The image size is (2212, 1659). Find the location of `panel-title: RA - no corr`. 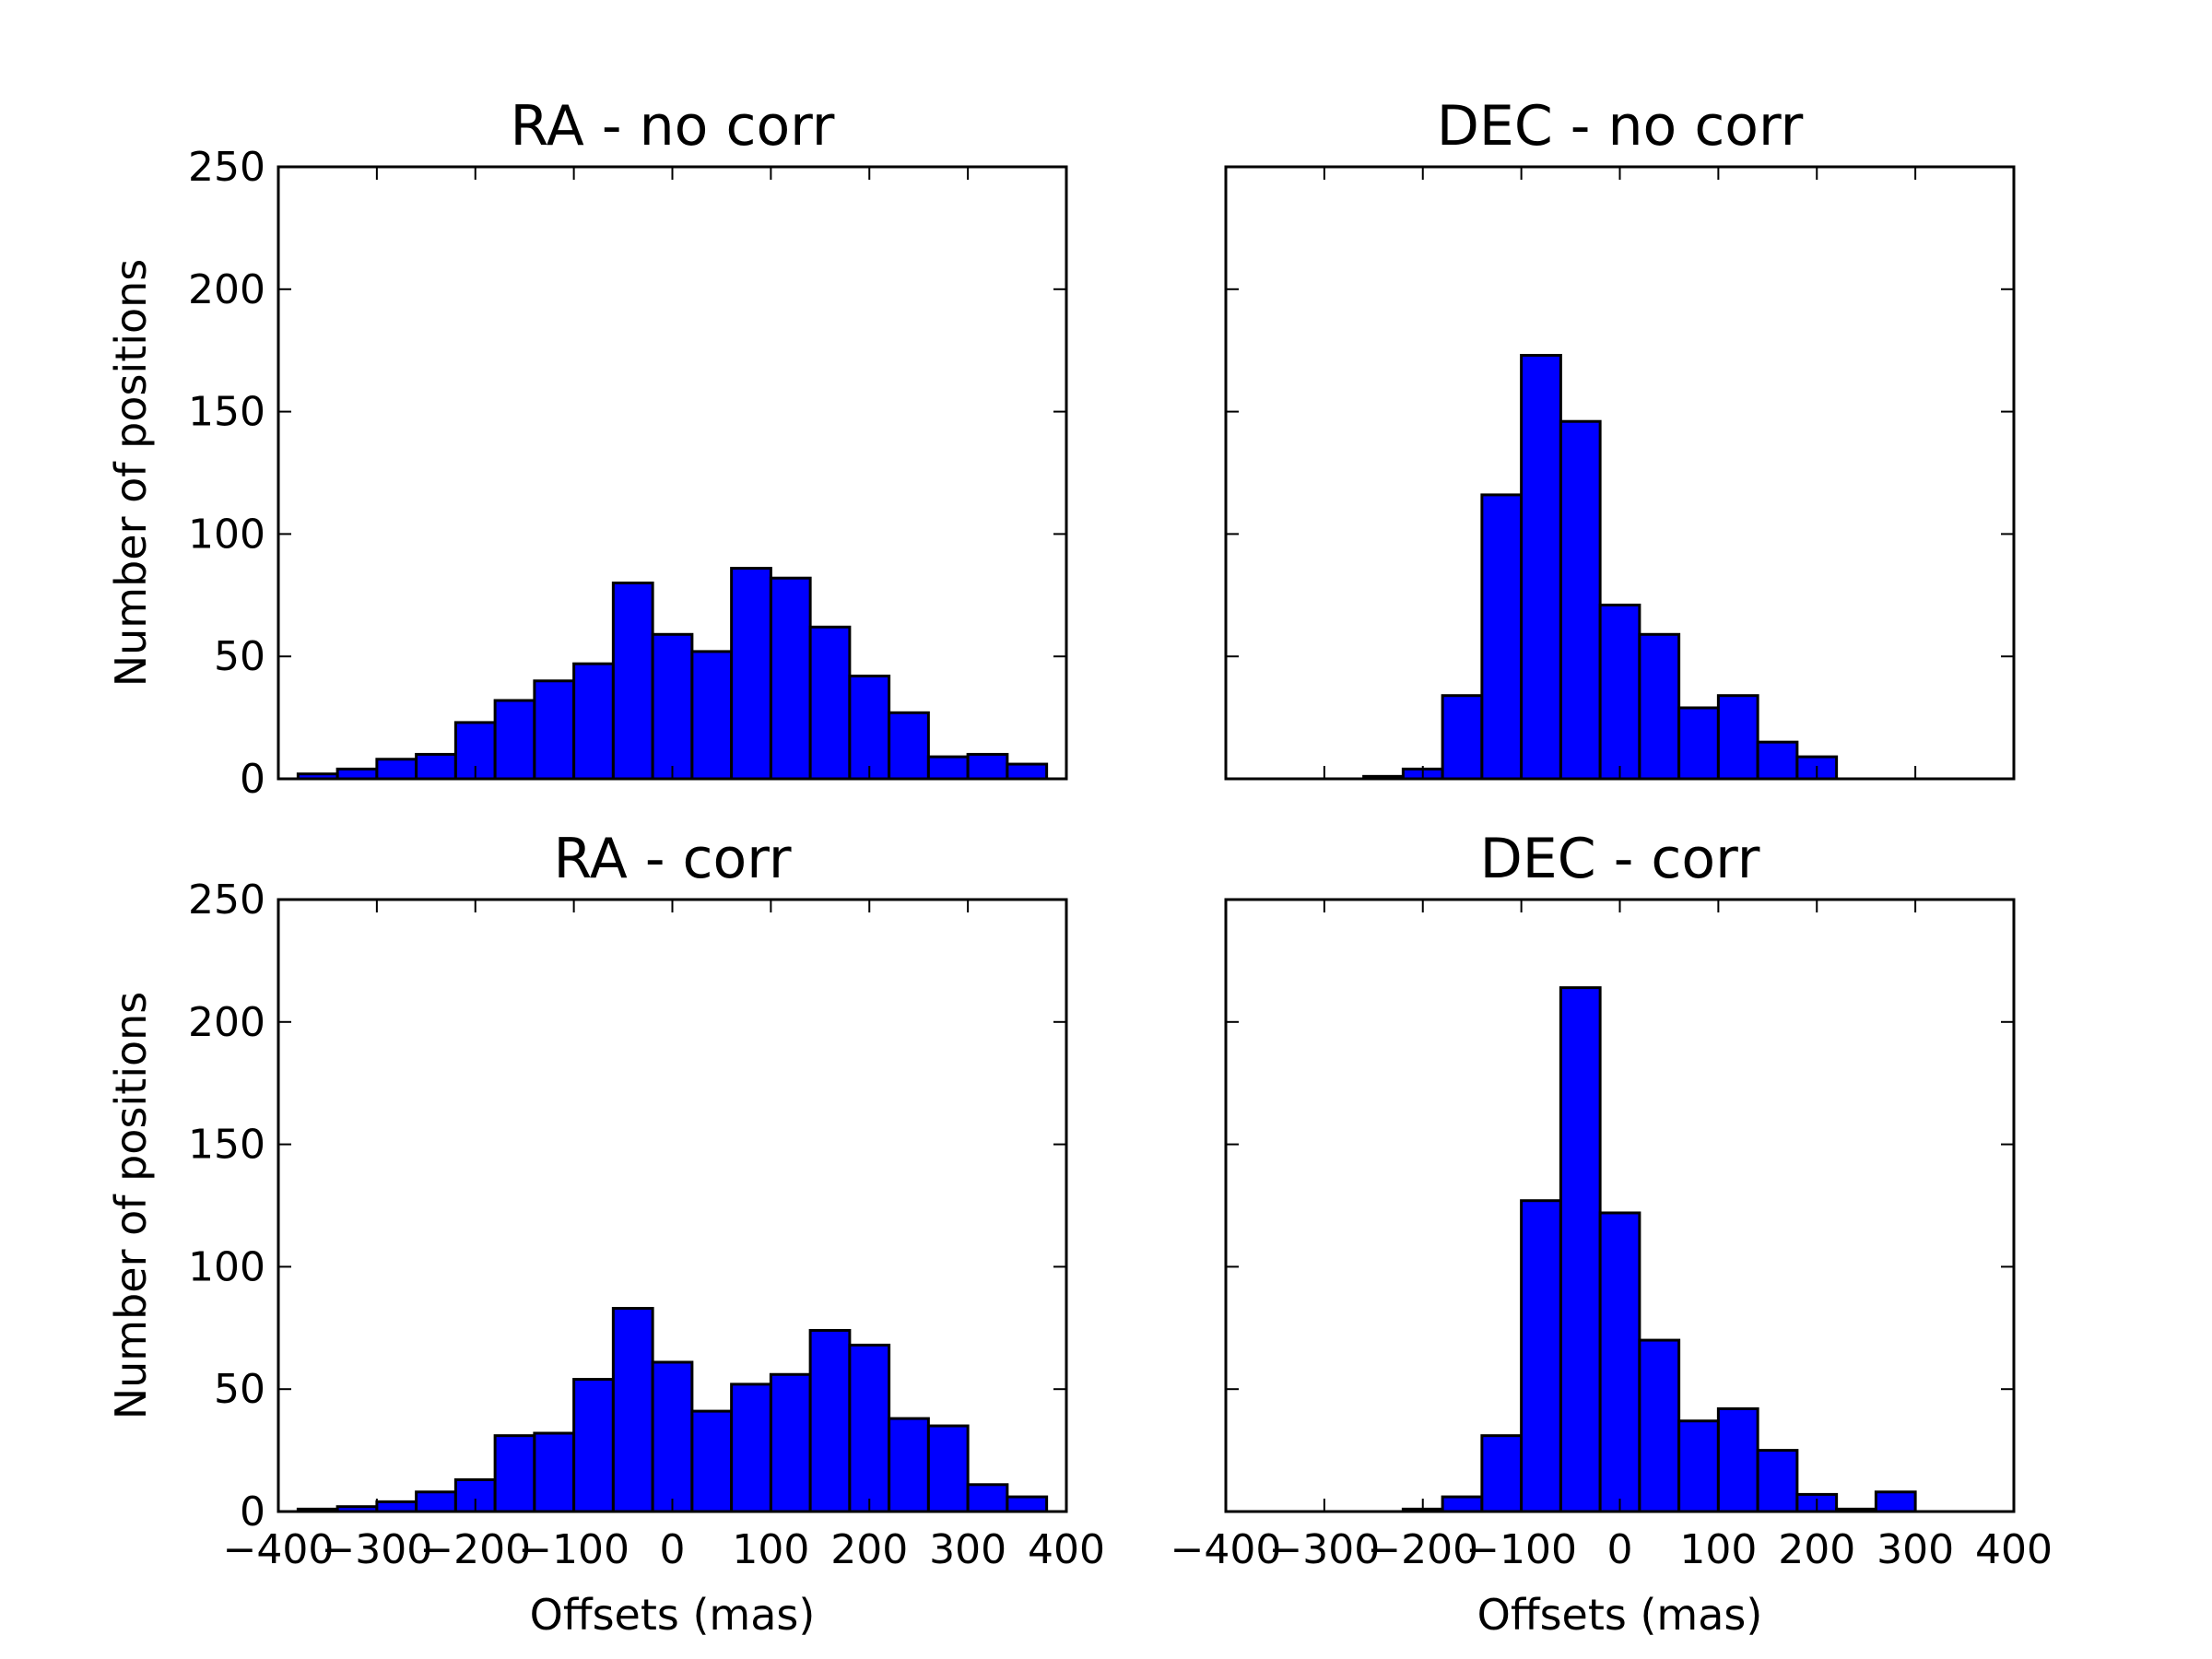

panel-title: RA - no corr is located at coordinates (673, 126).